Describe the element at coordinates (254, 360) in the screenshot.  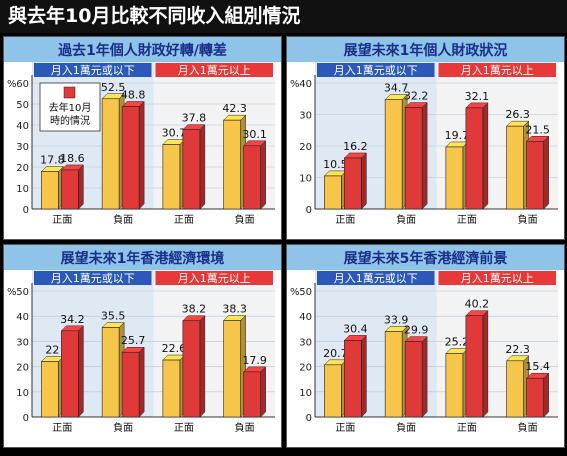
I see `bar-value-label: 17.9` at that location.